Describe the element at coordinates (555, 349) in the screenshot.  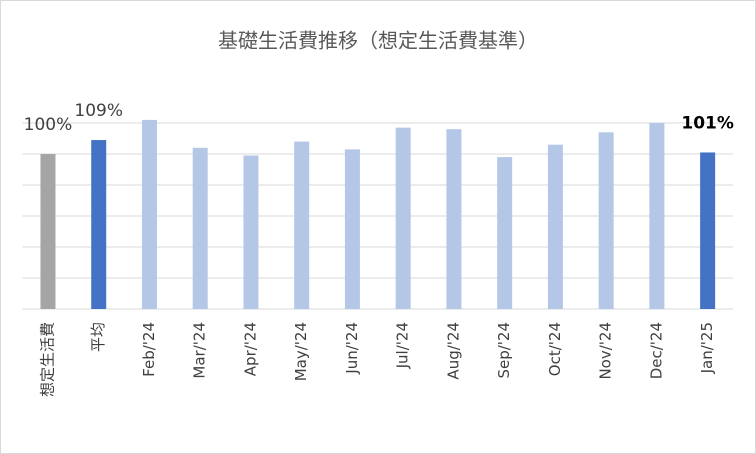
I see `x-tick-label: Oct/'24` at that location.